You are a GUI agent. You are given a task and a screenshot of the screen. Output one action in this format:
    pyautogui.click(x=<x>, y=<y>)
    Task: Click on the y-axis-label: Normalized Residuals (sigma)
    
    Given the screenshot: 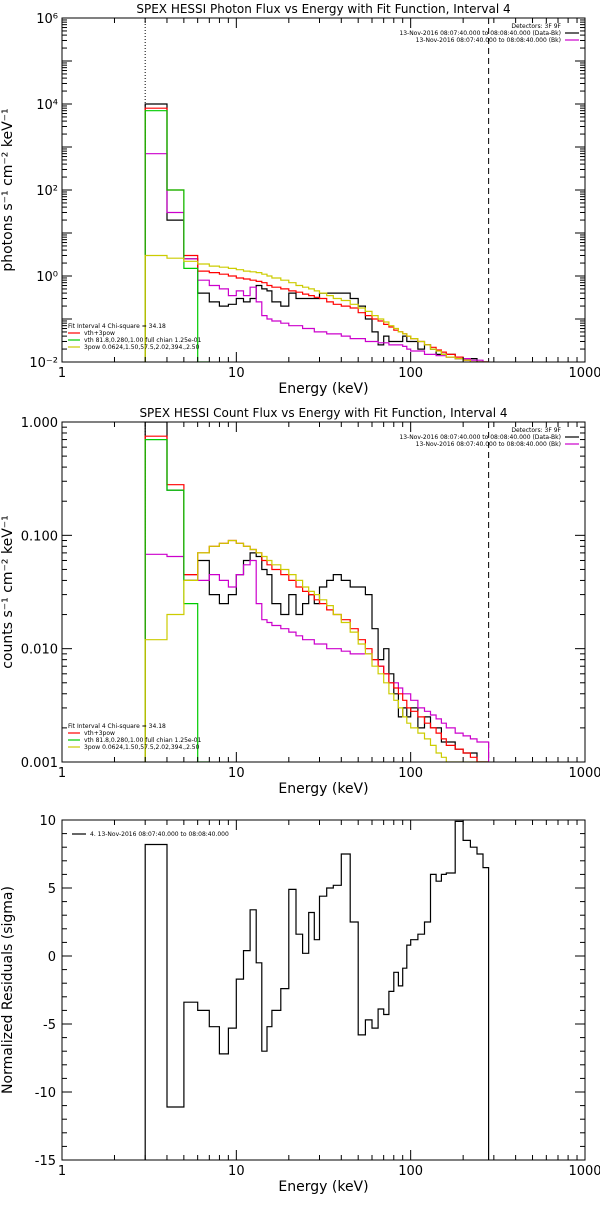 What is the action you would take?
    pyautogui.click(x=8, y=990)
    